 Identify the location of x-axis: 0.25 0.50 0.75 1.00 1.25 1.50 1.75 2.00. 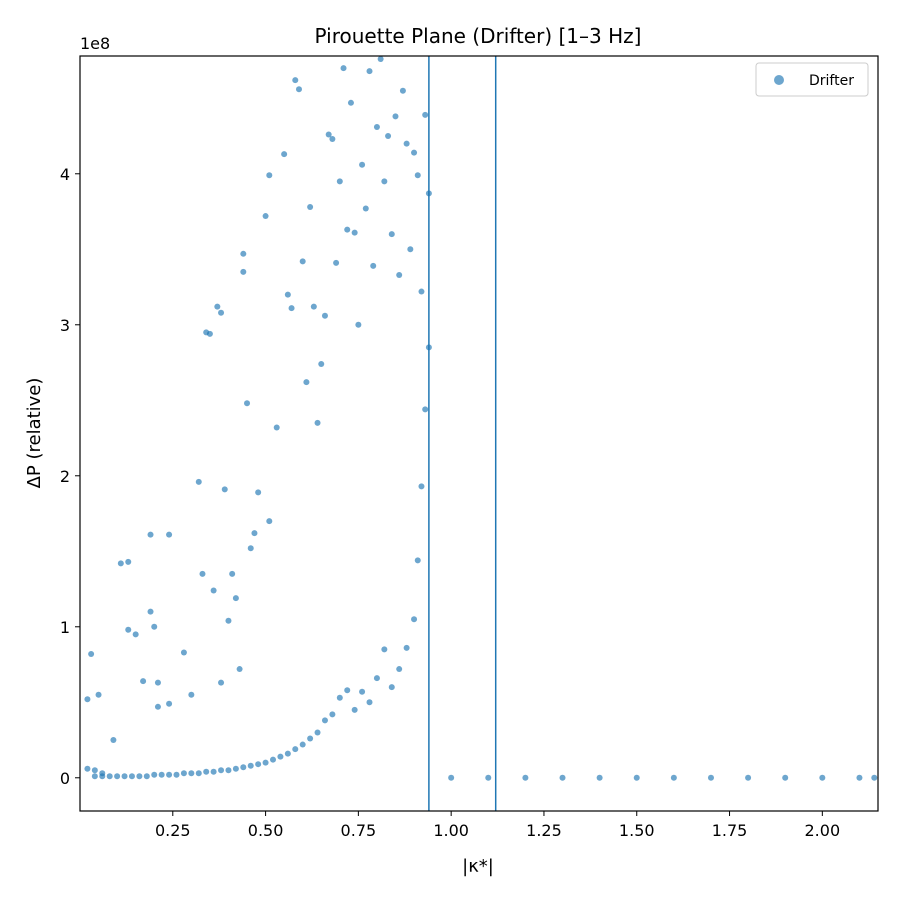
(497, 825).